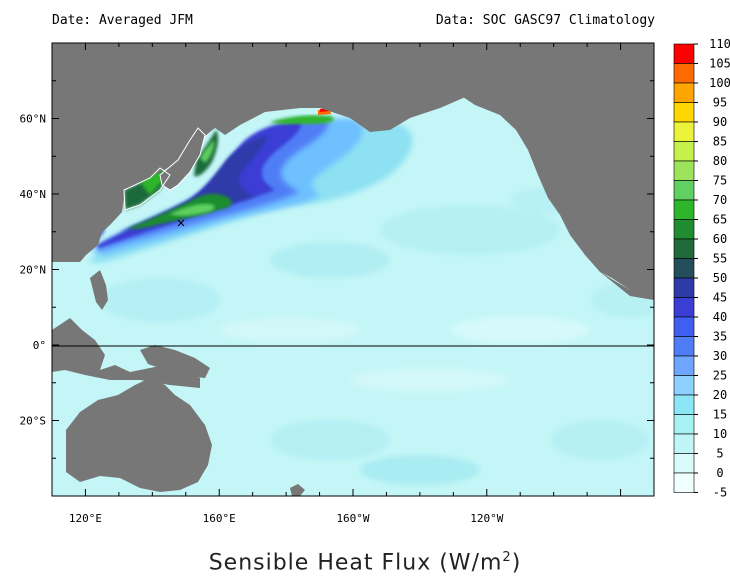 This screenshot has height=586, width=730. I want to click on colorbar-level-label: 25, so click(720, 376).